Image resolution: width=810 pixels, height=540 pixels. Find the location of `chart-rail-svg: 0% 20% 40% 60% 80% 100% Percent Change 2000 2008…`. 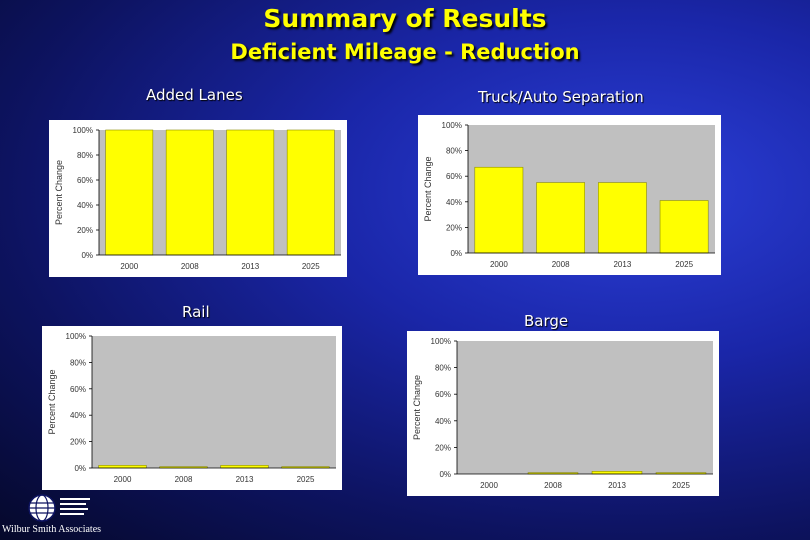

chart-rail-svg: 0% 20% 40% 60% 80% 100% Percent Change 2000 2008… is located at coordinates (191, 408).